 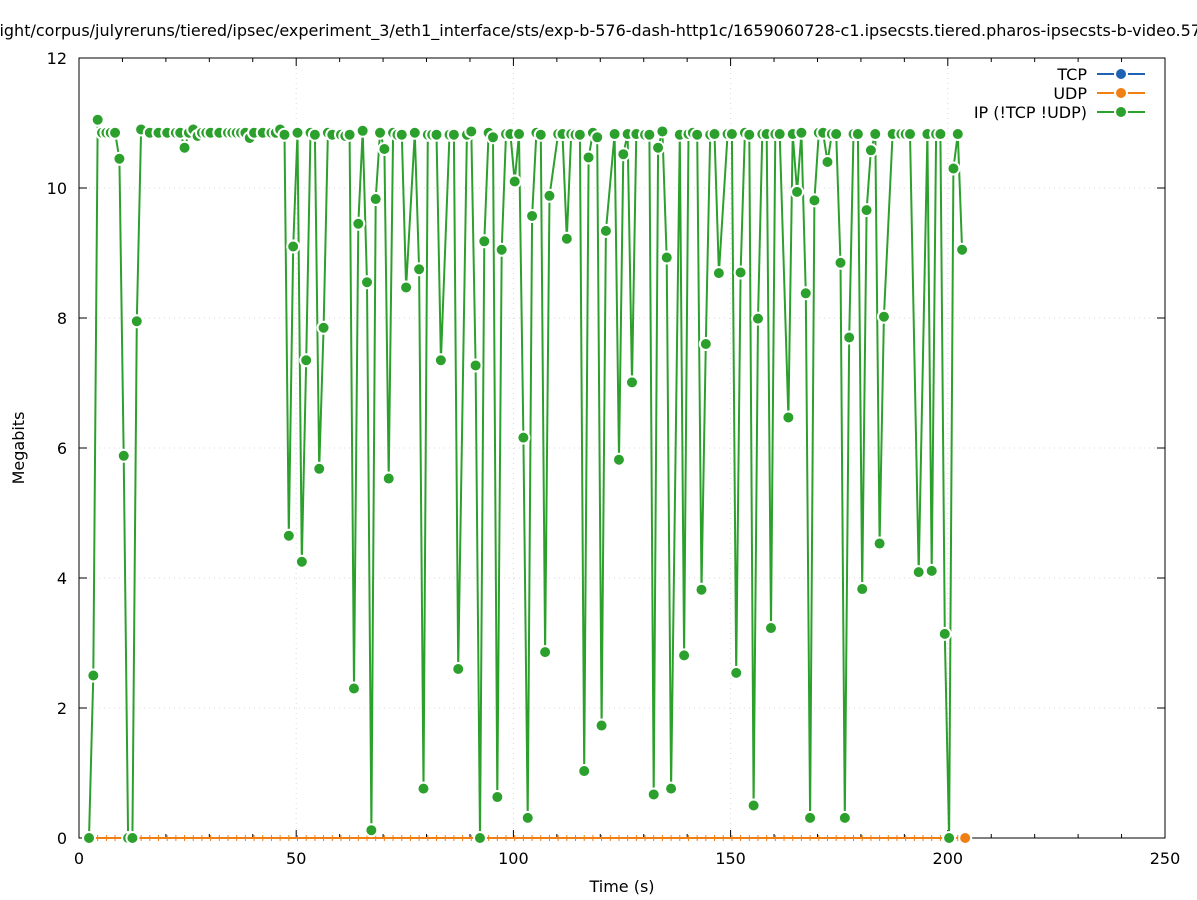 What do you see at coordinates (1100, 74) in the screenshot?
I see `legend-item-tcp: TCP` at bounding box center [1100, 74].